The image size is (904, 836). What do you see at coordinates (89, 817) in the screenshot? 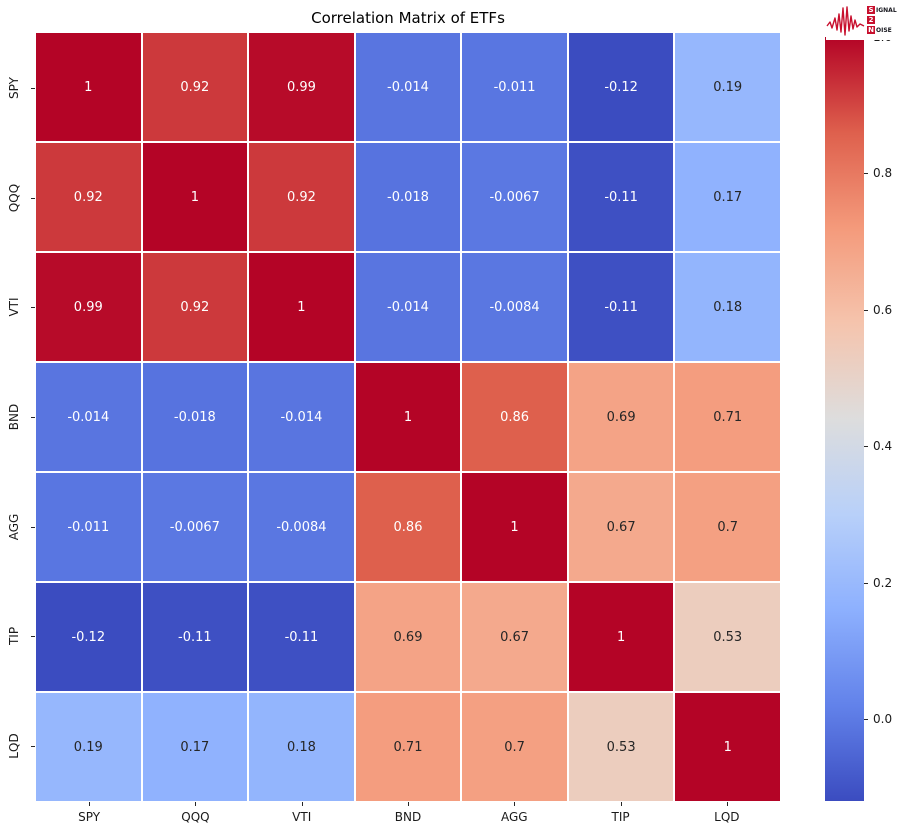
I see `x-axis-label: SPY` at bounding box center [89, 817].